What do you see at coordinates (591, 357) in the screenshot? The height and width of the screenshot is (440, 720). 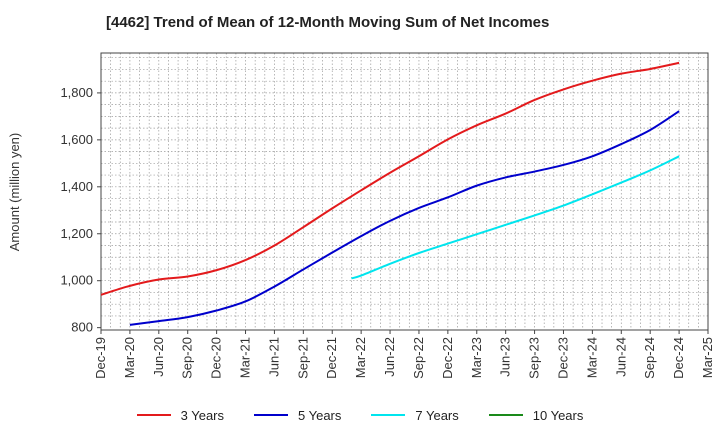 I see `x-tick-label: Mar-24` at bounding box center [591, 357].